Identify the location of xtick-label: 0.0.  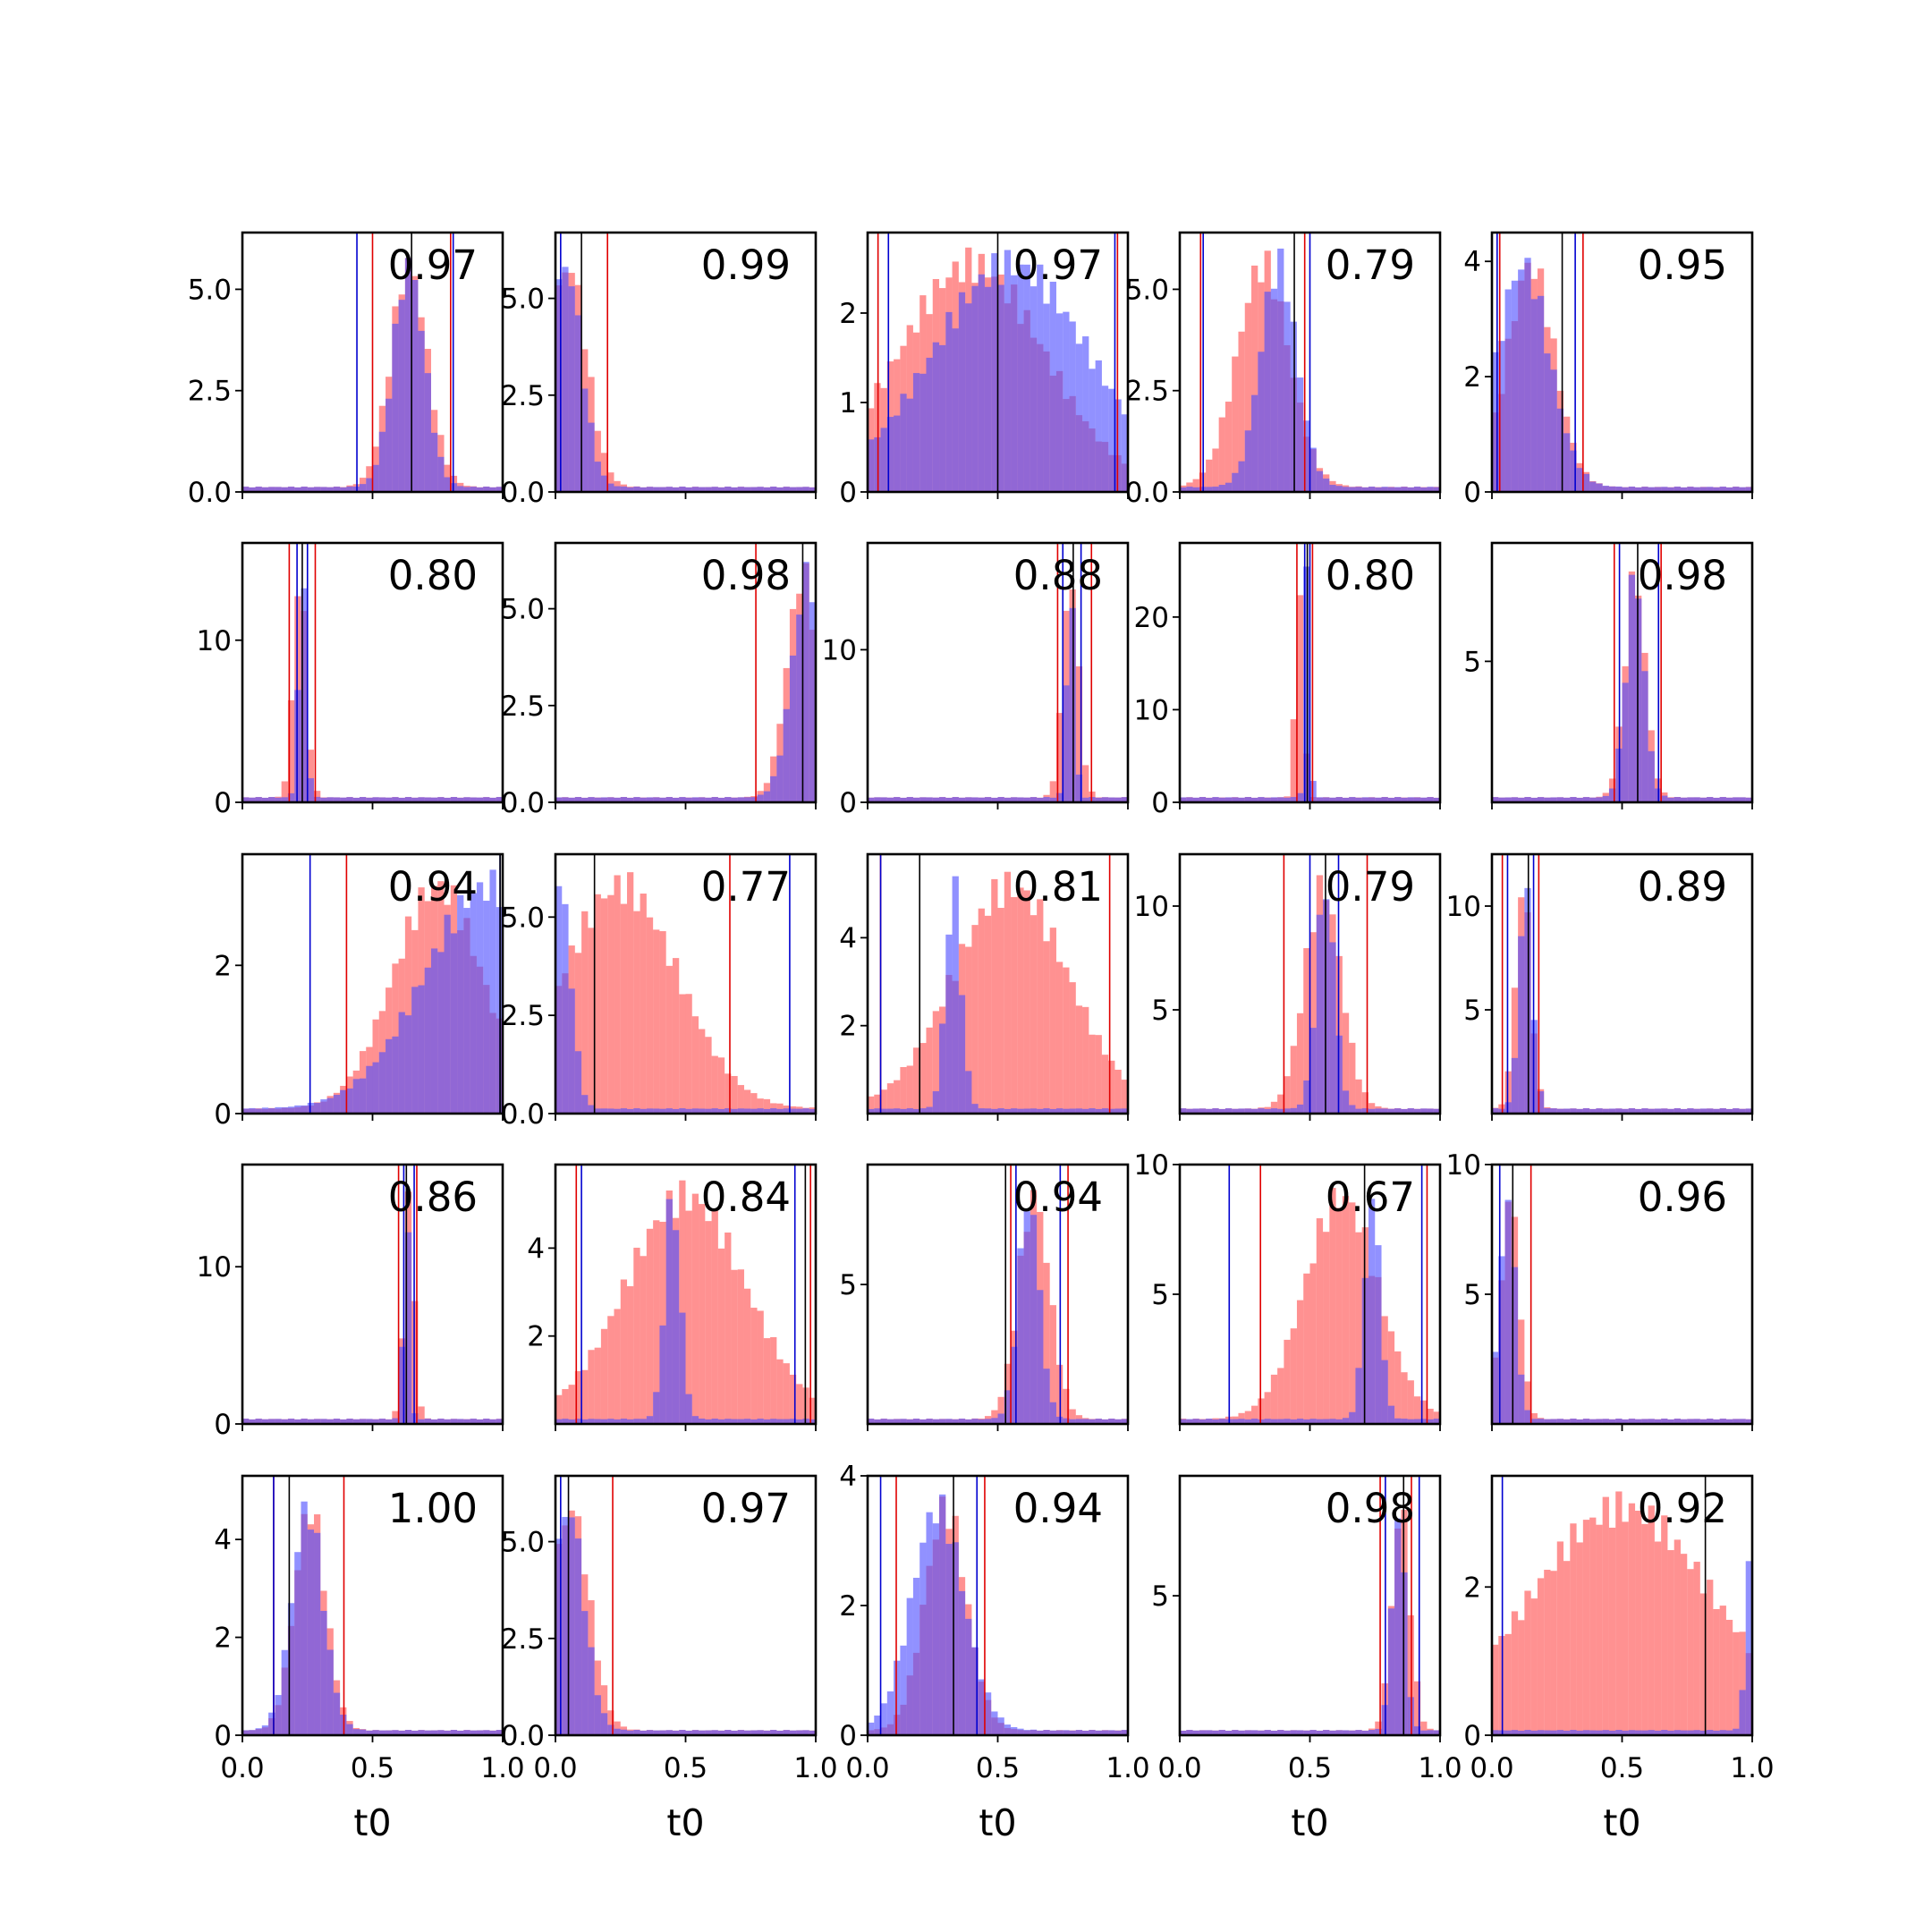
(1491, 1768).